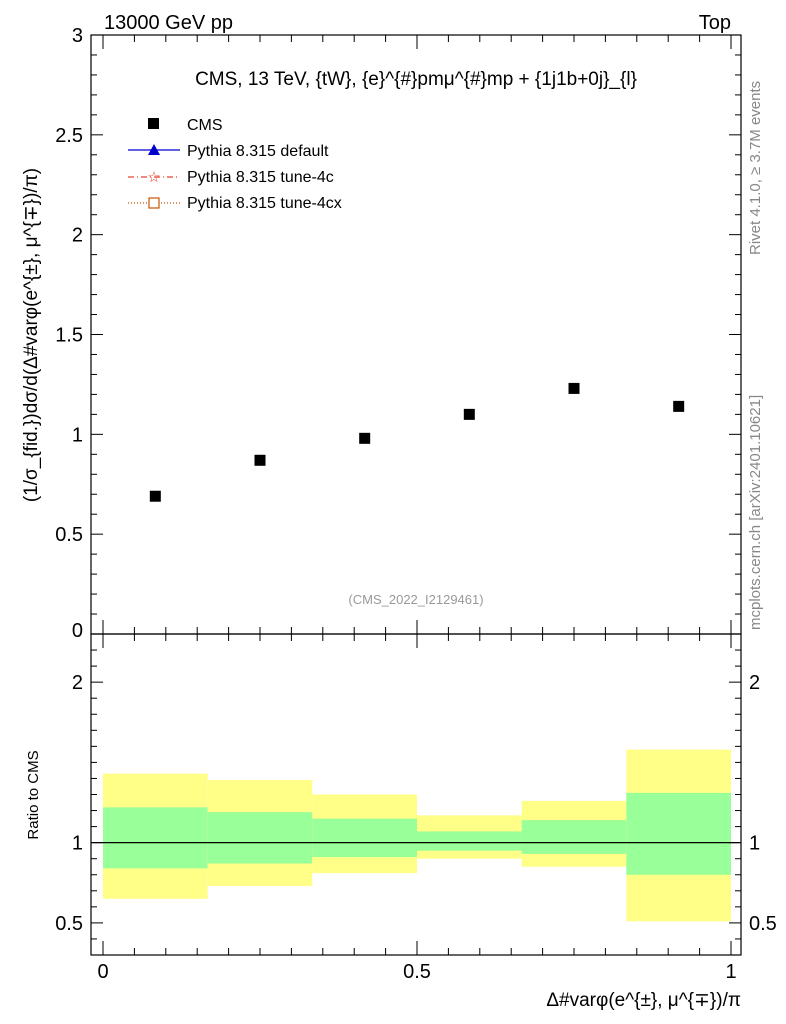 This screenshot has height=1024, width=786. Describe the element at coordinates (154, 203) in the screenshot. I see `legend-marker-tune4cx` at that location.